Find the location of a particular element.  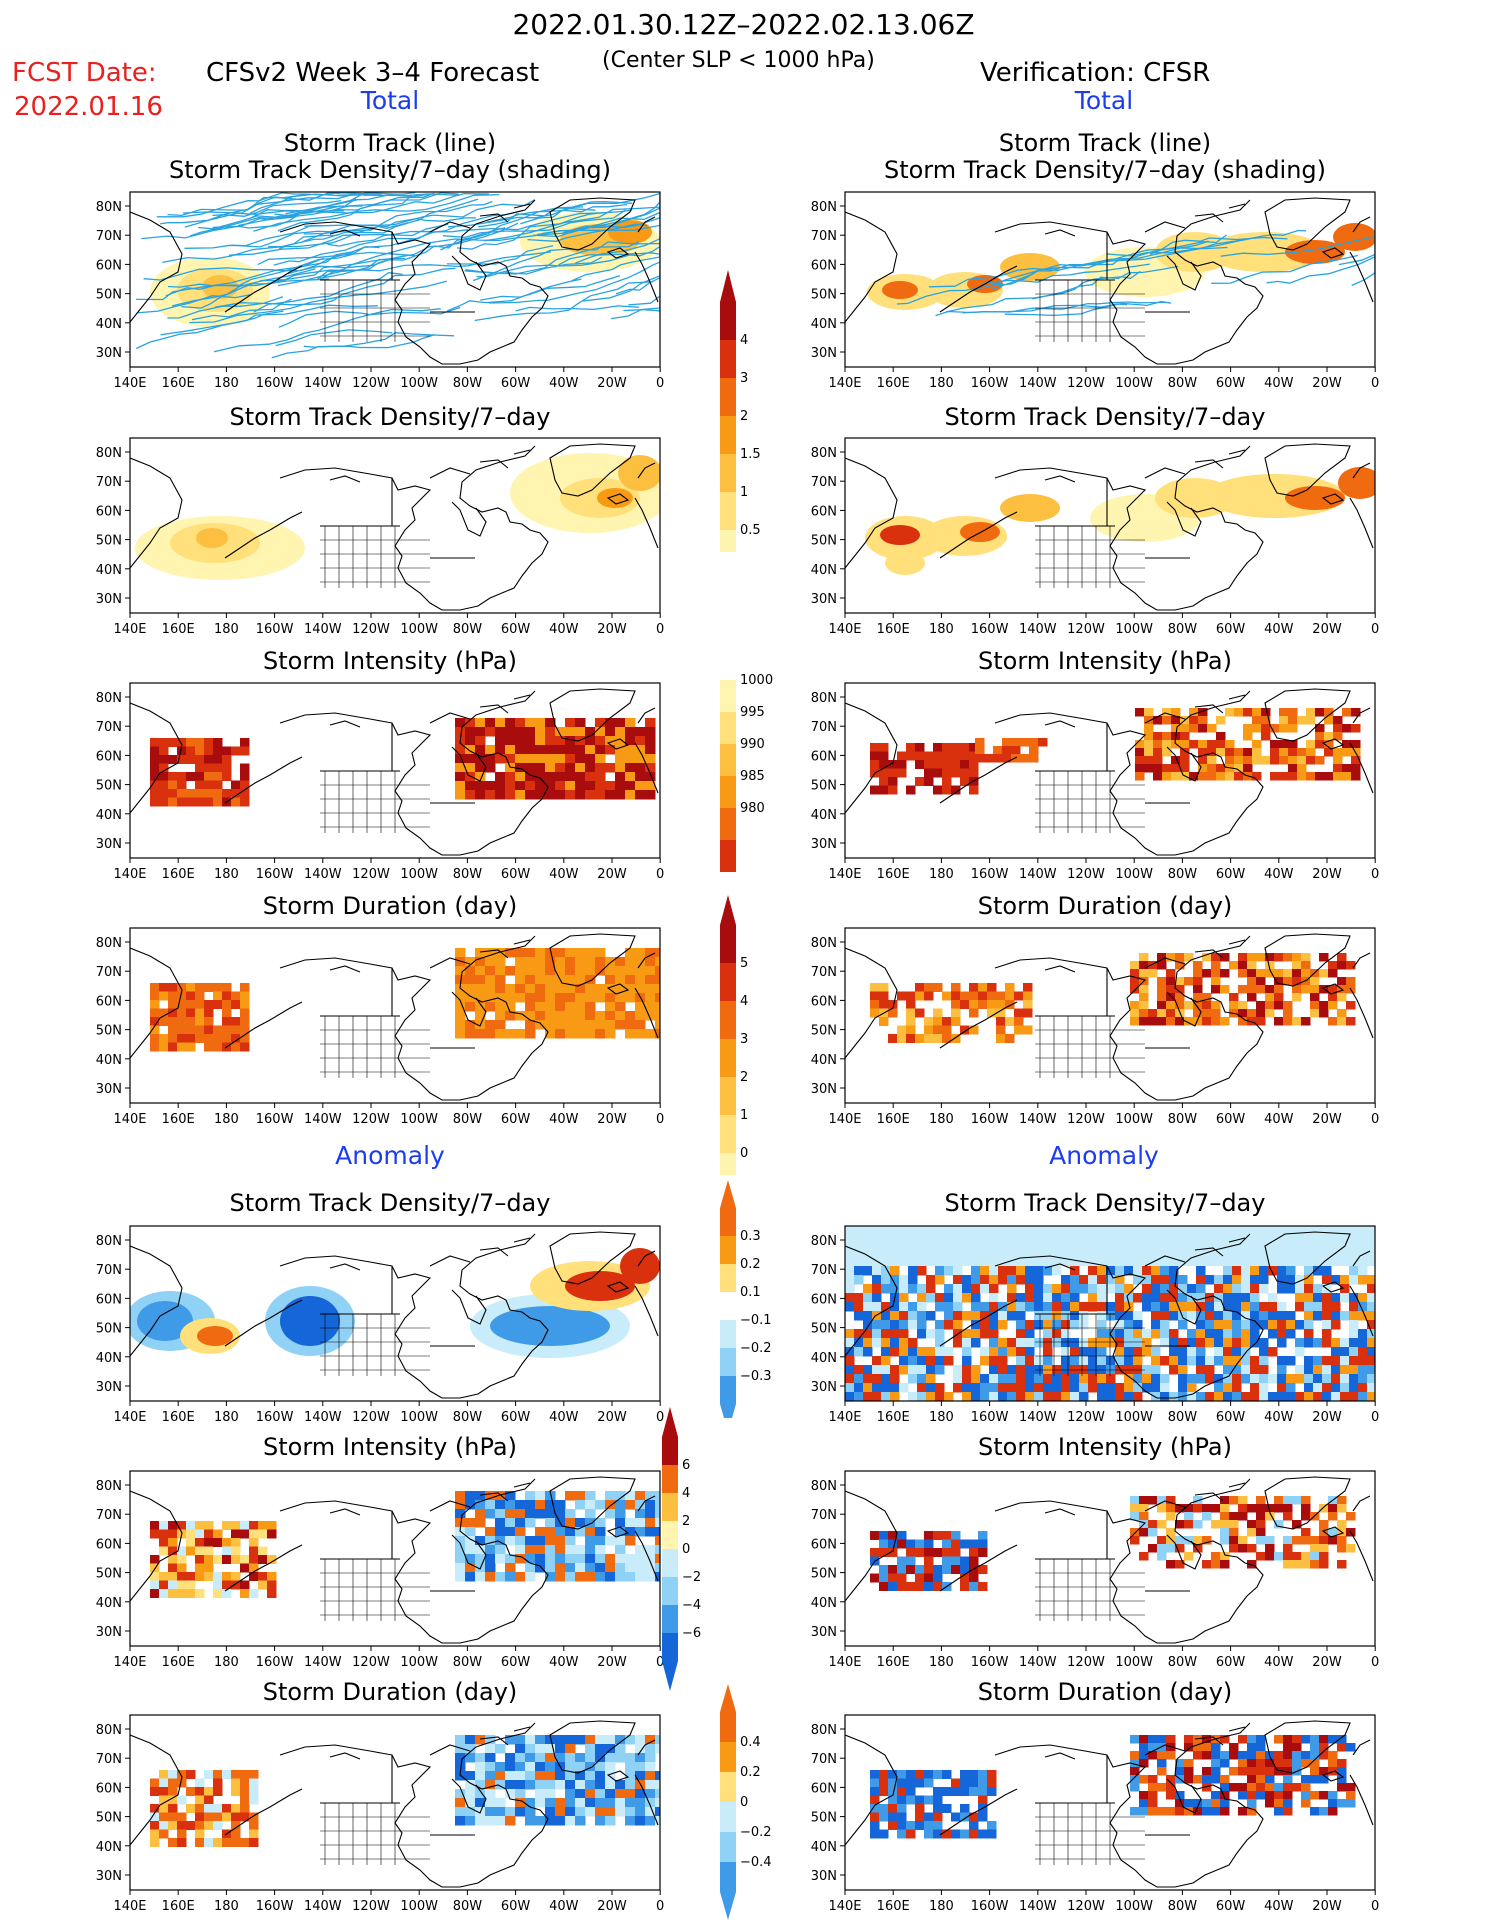

title-track-shading-right: Storm Track Density/7–day (shading) is located at coordinates (1105, 170).